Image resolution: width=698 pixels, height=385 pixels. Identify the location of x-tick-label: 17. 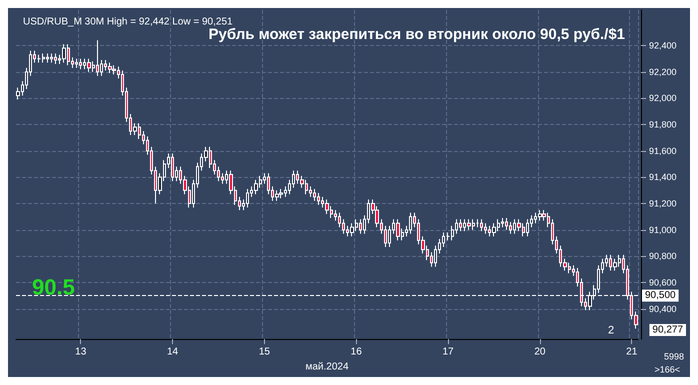
(448, 352).